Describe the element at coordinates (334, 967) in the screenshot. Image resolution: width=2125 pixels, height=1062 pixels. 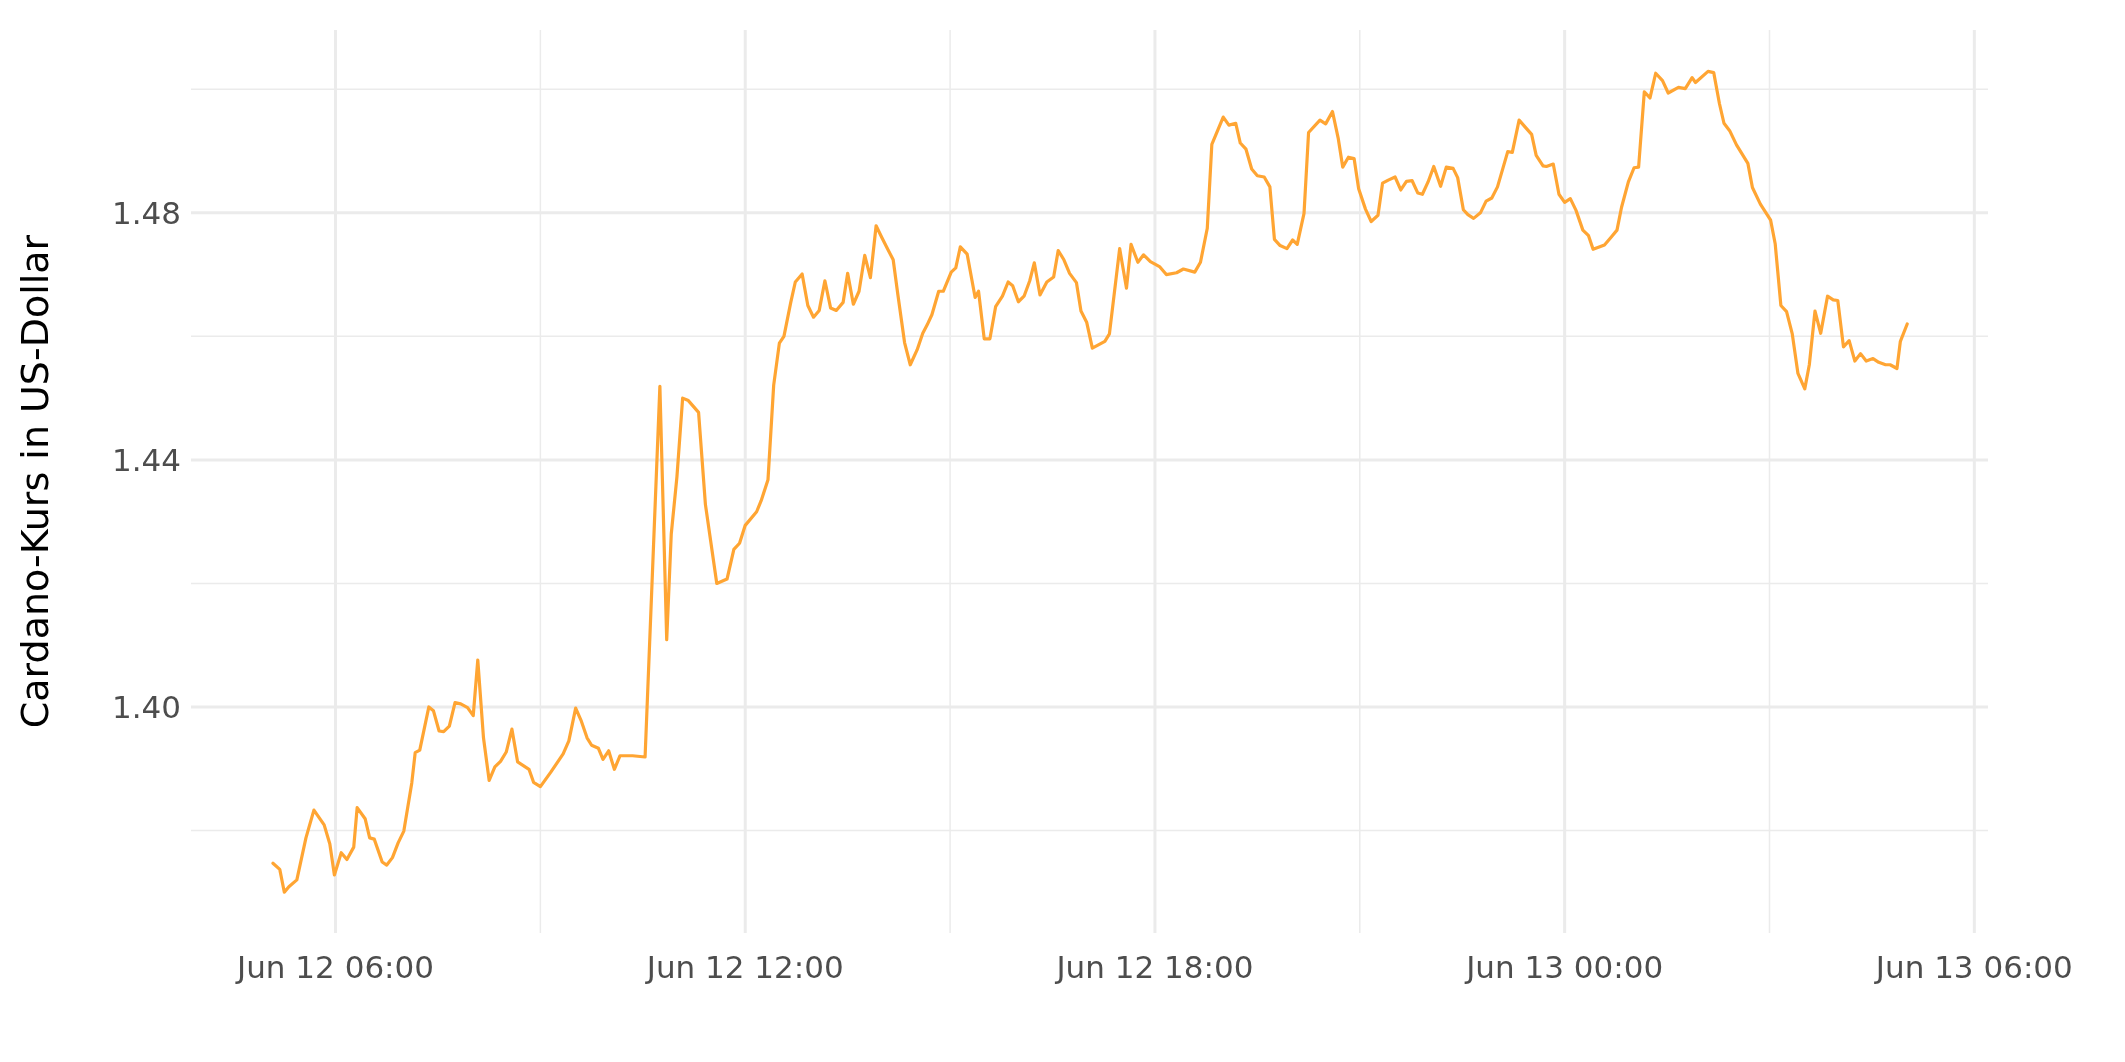
I see `x-tick-label: Jun 12 06:00` at that location.